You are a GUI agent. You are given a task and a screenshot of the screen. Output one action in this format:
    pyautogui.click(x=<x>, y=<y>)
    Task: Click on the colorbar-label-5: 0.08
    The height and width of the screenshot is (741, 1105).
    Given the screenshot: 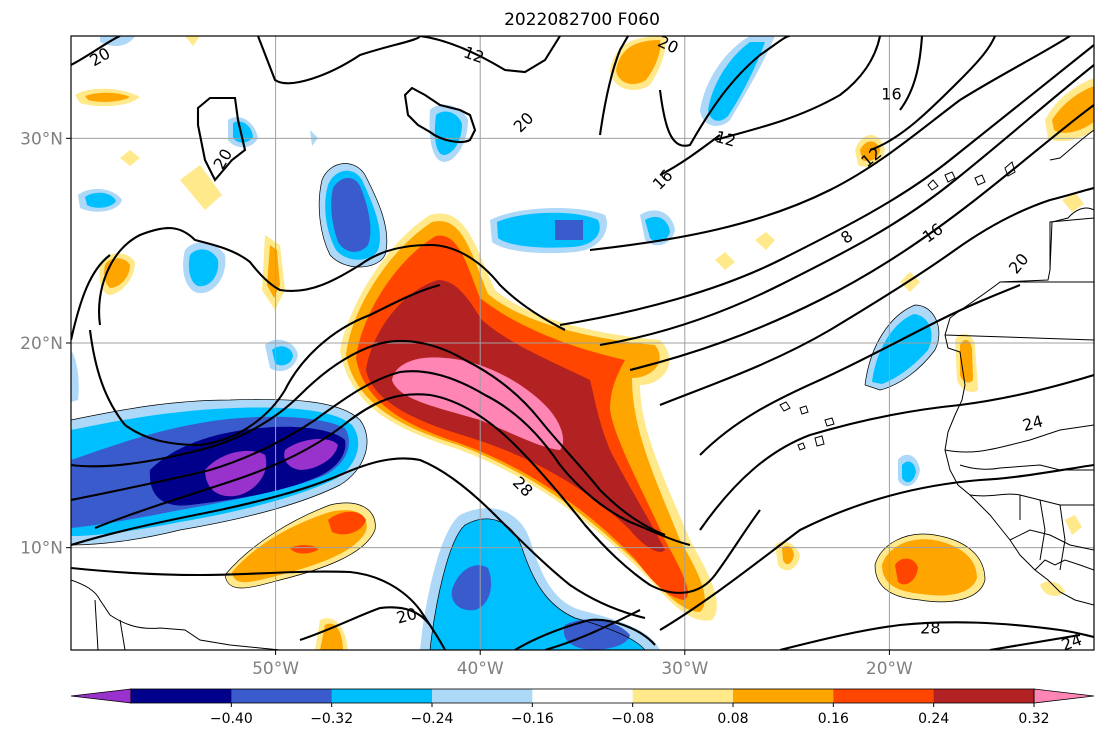 What is the action you would take?
    pyautogui.click(x=732, y=719)
    